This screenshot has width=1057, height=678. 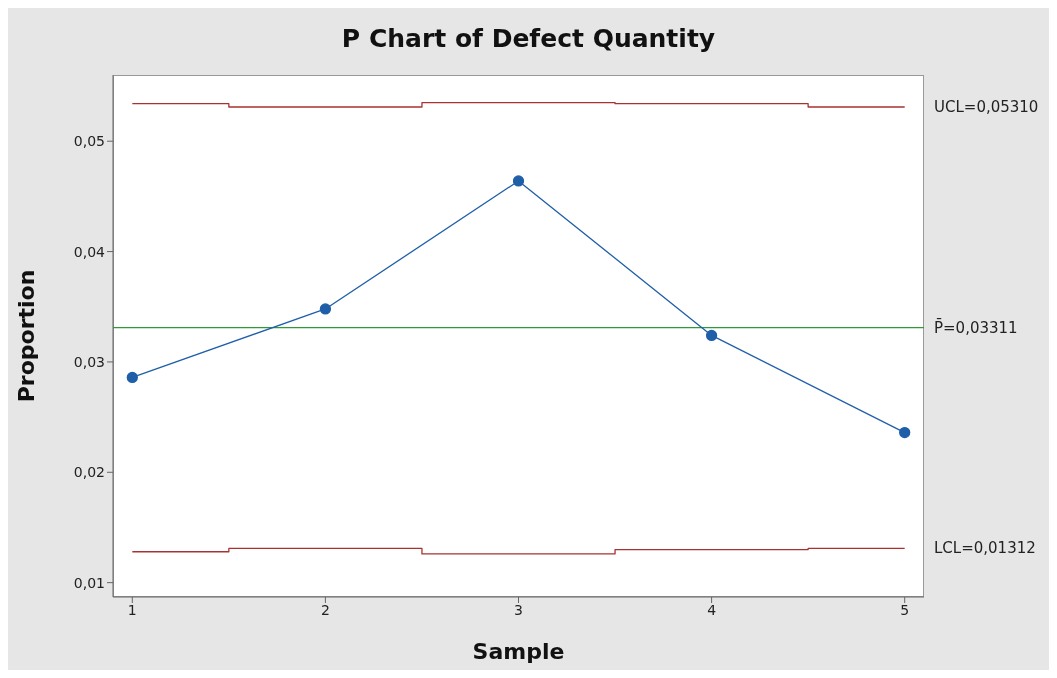 I want to click on x-tick-label: 2, so click(x=325, y=609).